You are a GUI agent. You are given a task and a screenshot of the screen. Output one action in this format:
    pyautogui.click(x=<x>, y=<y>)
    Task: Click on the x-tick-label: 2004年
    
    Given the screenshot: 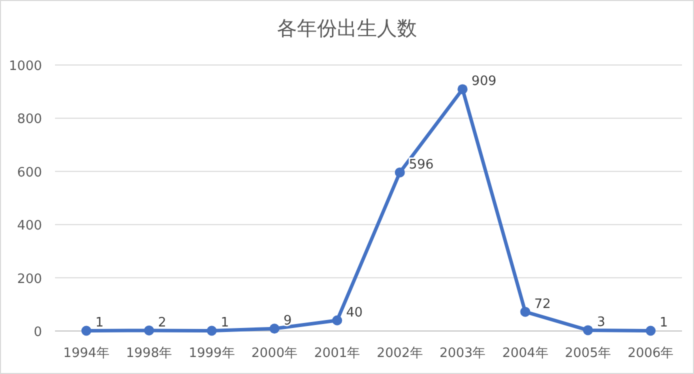 What is the action you would take?
    pyautogui.click(x=525, y=353)
    